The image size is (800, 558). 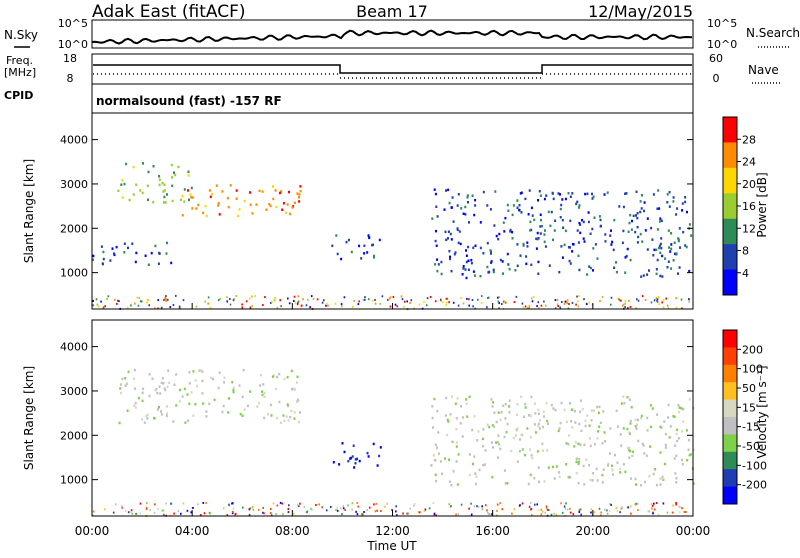 What do you see at coordinates (749, 162) in the screenshot?
I see `colorbar-tick-label: 24` at bounding box center [749, 162].